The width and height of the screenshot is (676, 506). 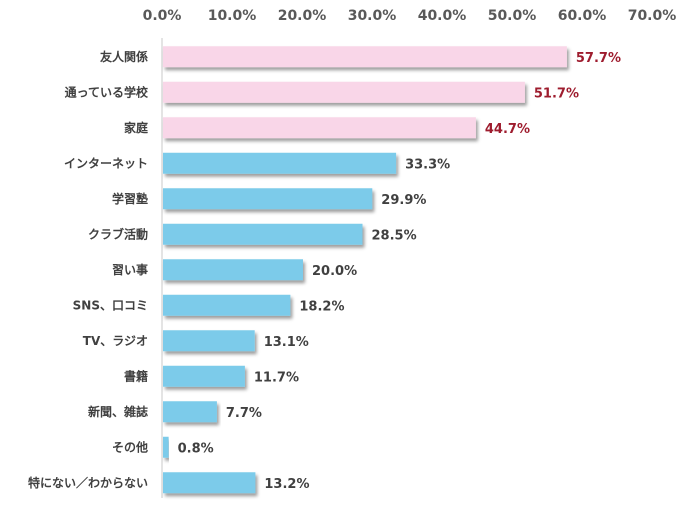 What do you see at coordinates (582, 16) in the screenshot?
I see `x-tick-label: 60.0%` at bounding box center [582, 16].